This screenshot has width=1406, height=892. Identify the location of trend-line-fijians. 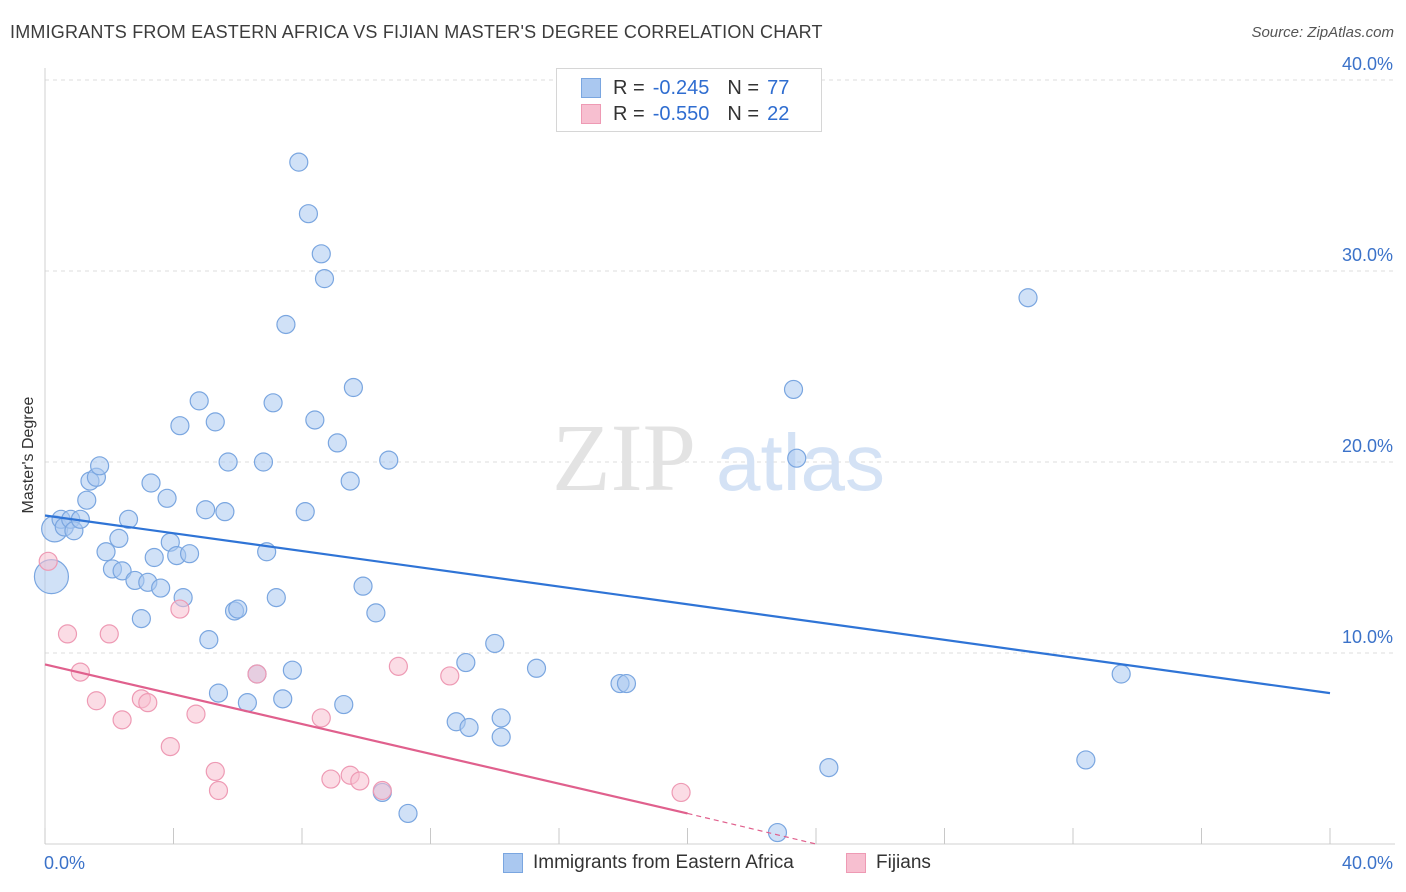
(366, 739).